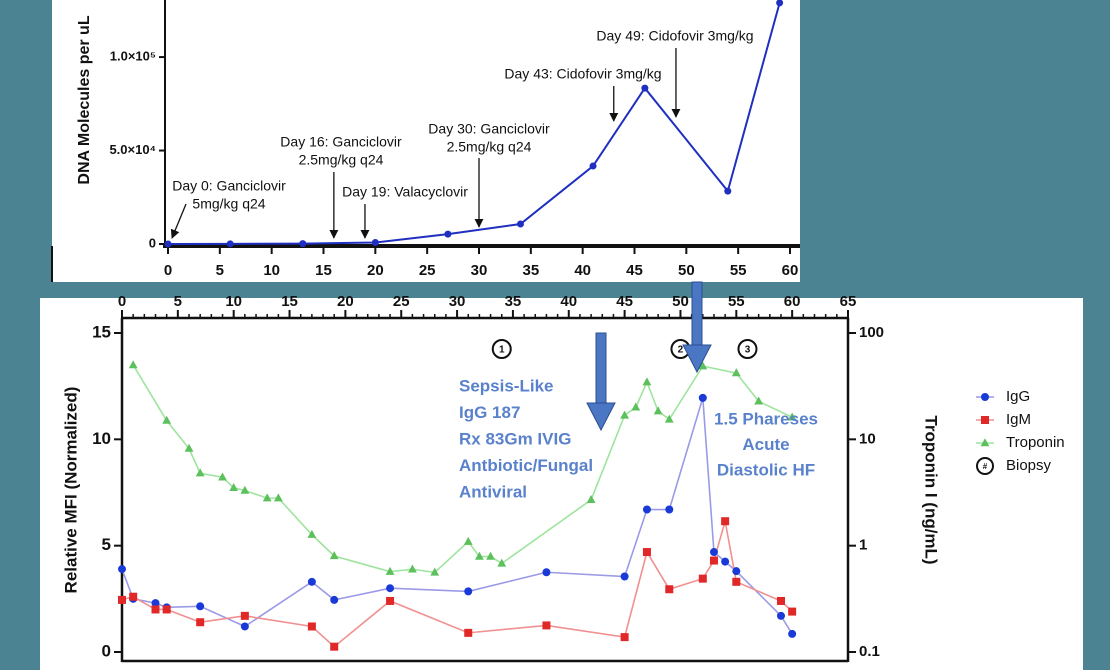  Describe the element at coordinates (289, 301) in the screenshot. I see `x-tick-label: 15` at that location.